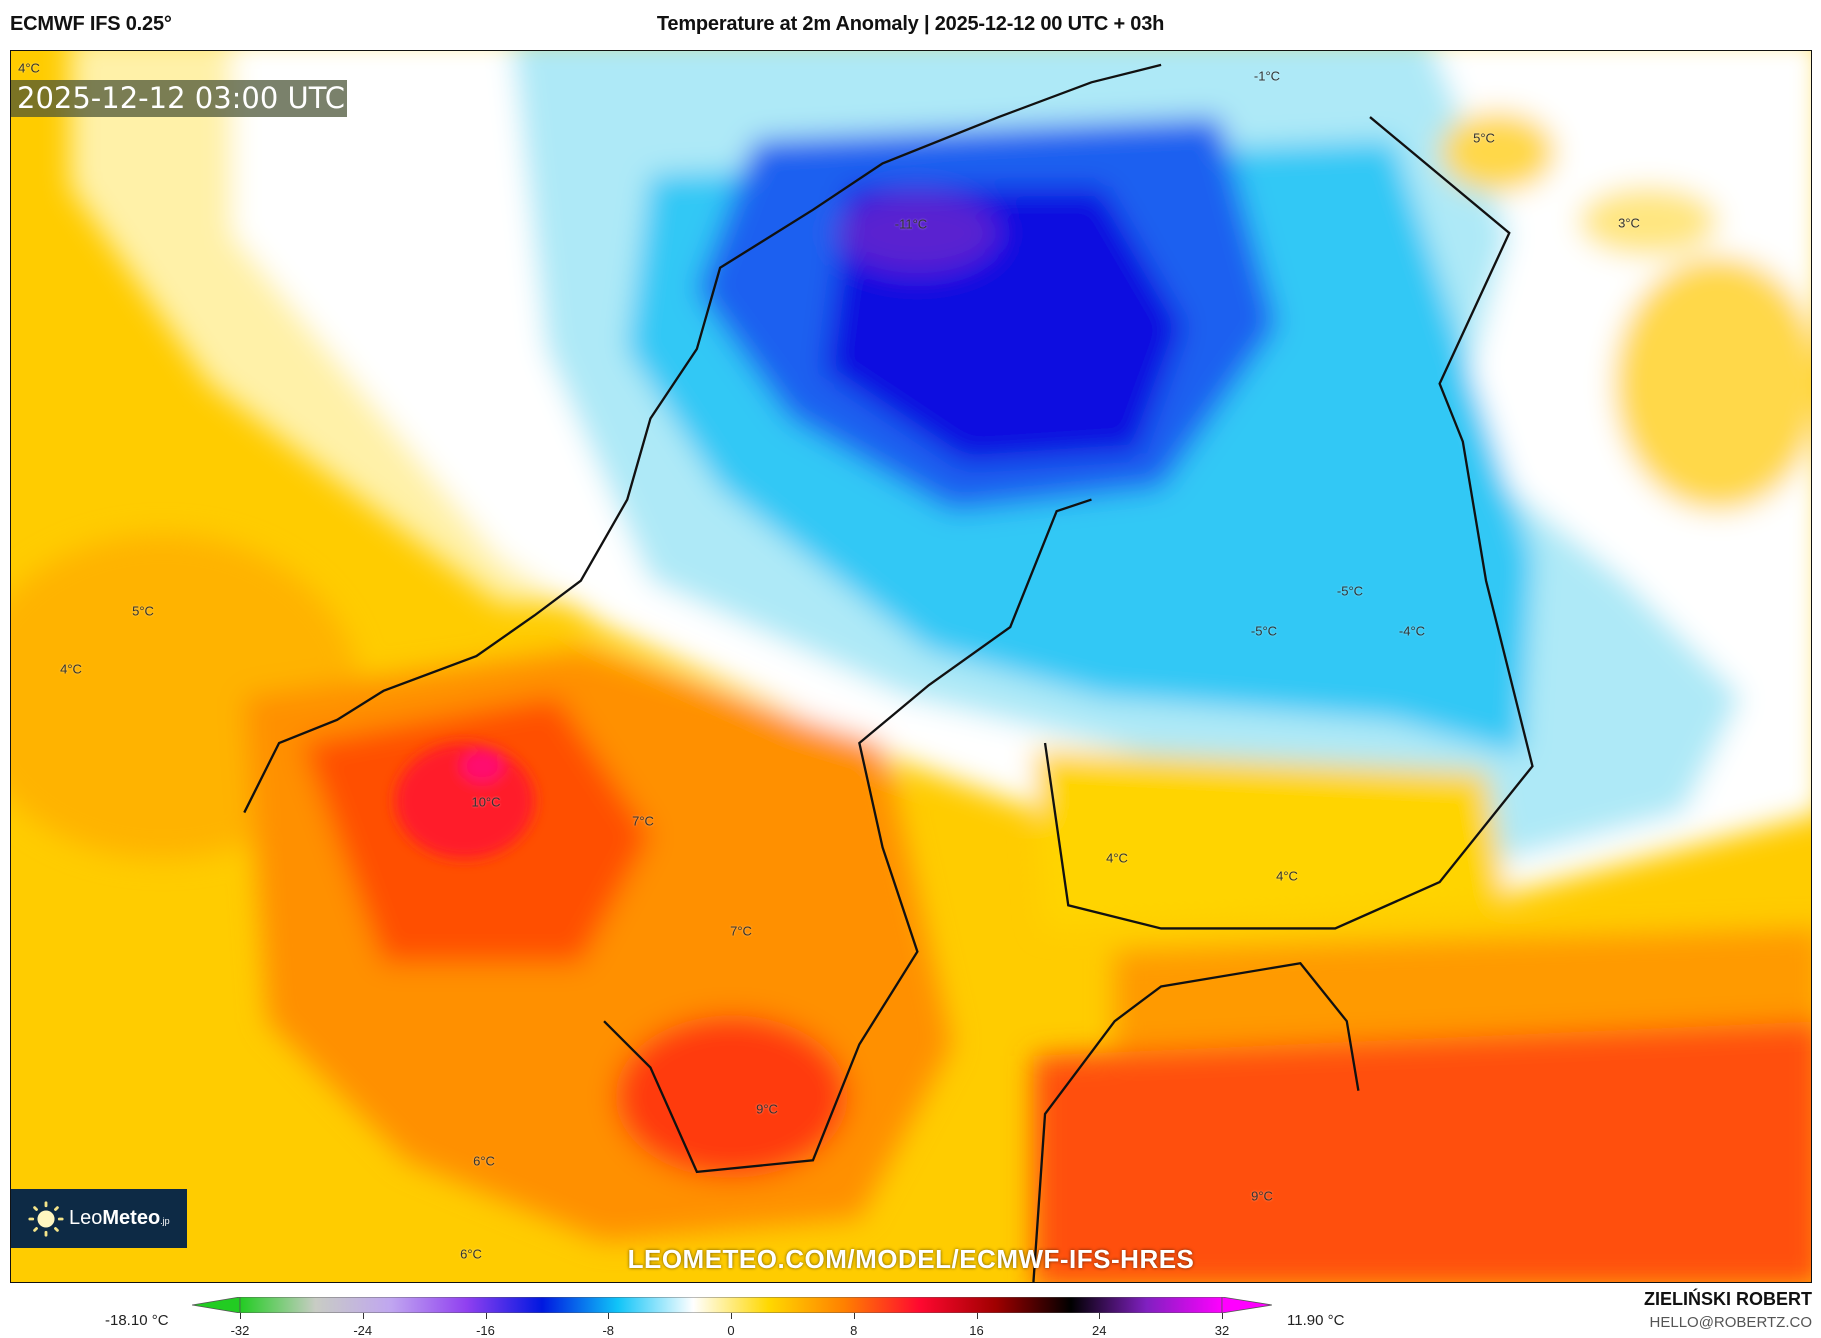 The image size is (1821, 1338). What do you see at coordinates (179, 98) in the screenshot?
I see `valid-time-stamp: 2025-12-12 03:00 UTC` at bounding box center [179, 98].